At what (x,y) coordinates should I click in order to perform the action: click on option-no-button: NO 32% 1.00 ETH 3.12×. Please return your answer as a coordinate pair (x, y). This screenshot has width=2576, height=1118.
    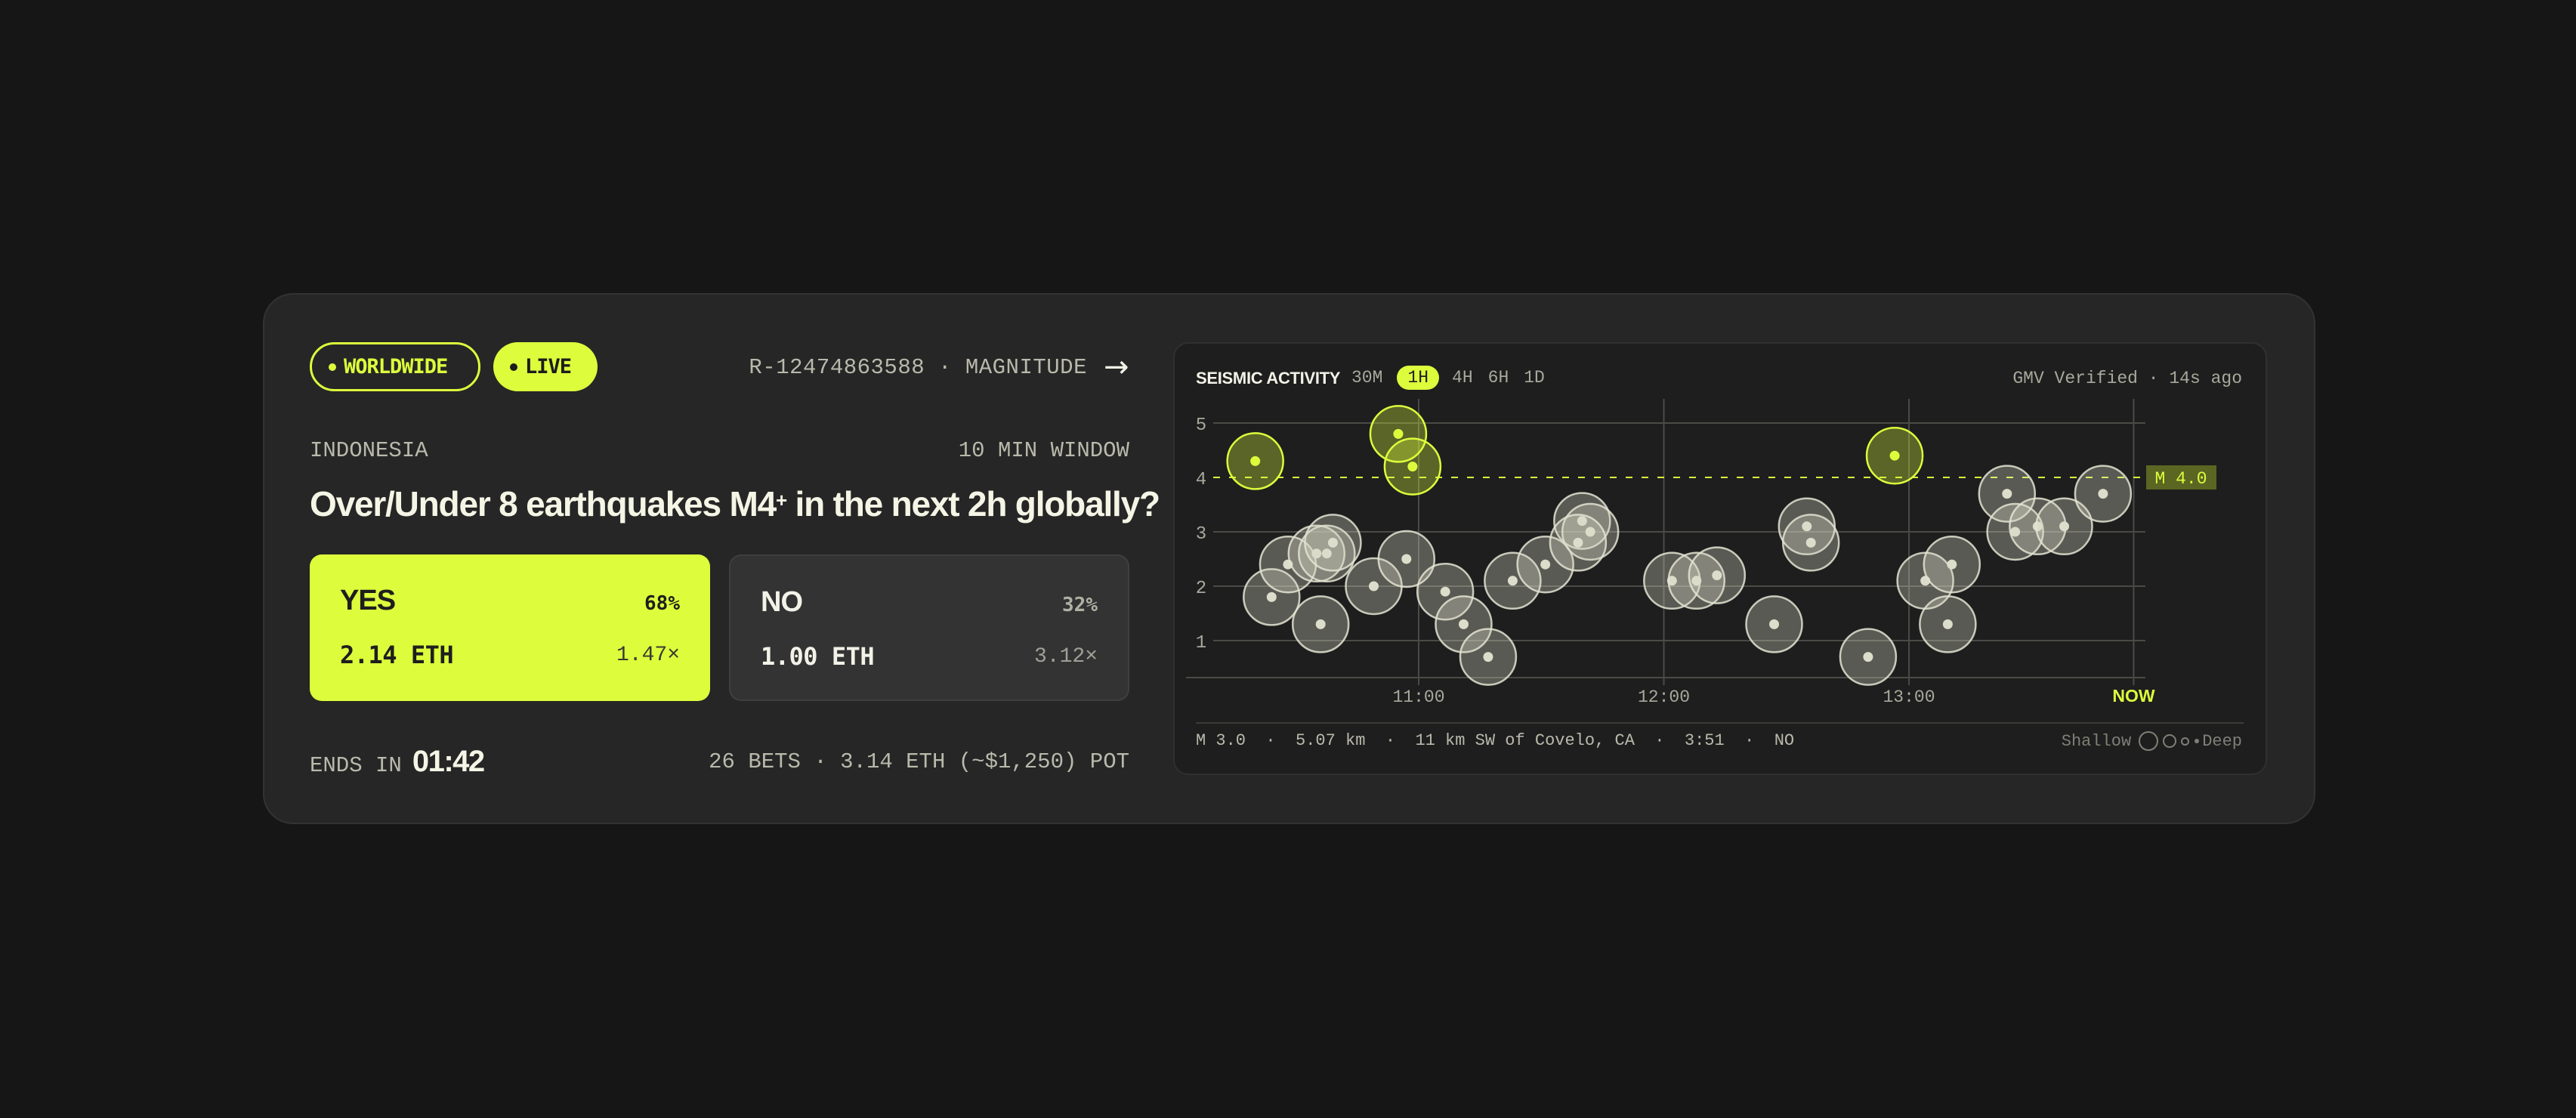
    Looking at the image, I should click on (929, 627).